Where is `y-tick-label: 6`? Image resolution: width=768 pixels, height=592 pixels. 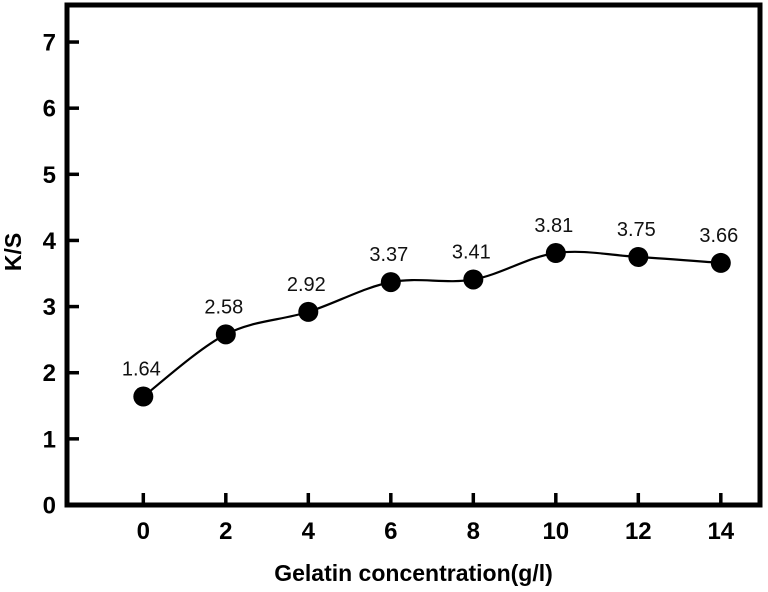 y-tick-label: 6 is located at coordinates (49, 109).